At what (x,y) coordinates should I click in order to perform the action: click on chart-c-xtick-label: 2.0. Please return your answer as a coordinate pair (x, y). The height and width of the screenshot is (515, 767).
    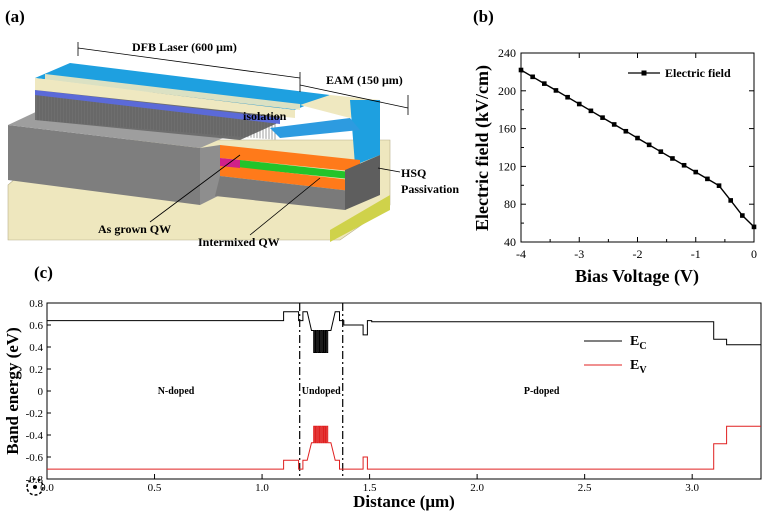
    Looking at the image, I should click on (477, 488).